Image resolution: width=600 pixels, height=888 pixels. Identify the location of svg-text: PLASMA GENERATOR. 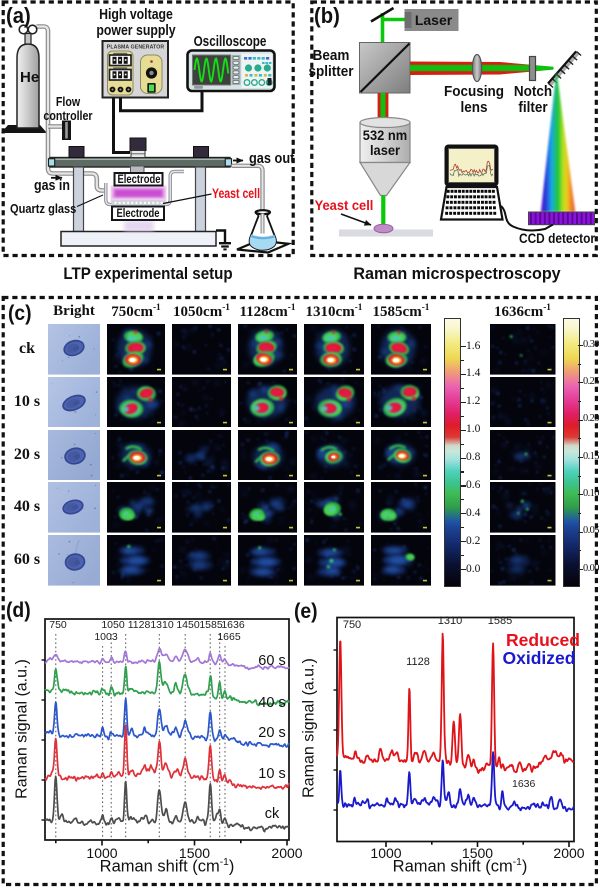
(136, 48).